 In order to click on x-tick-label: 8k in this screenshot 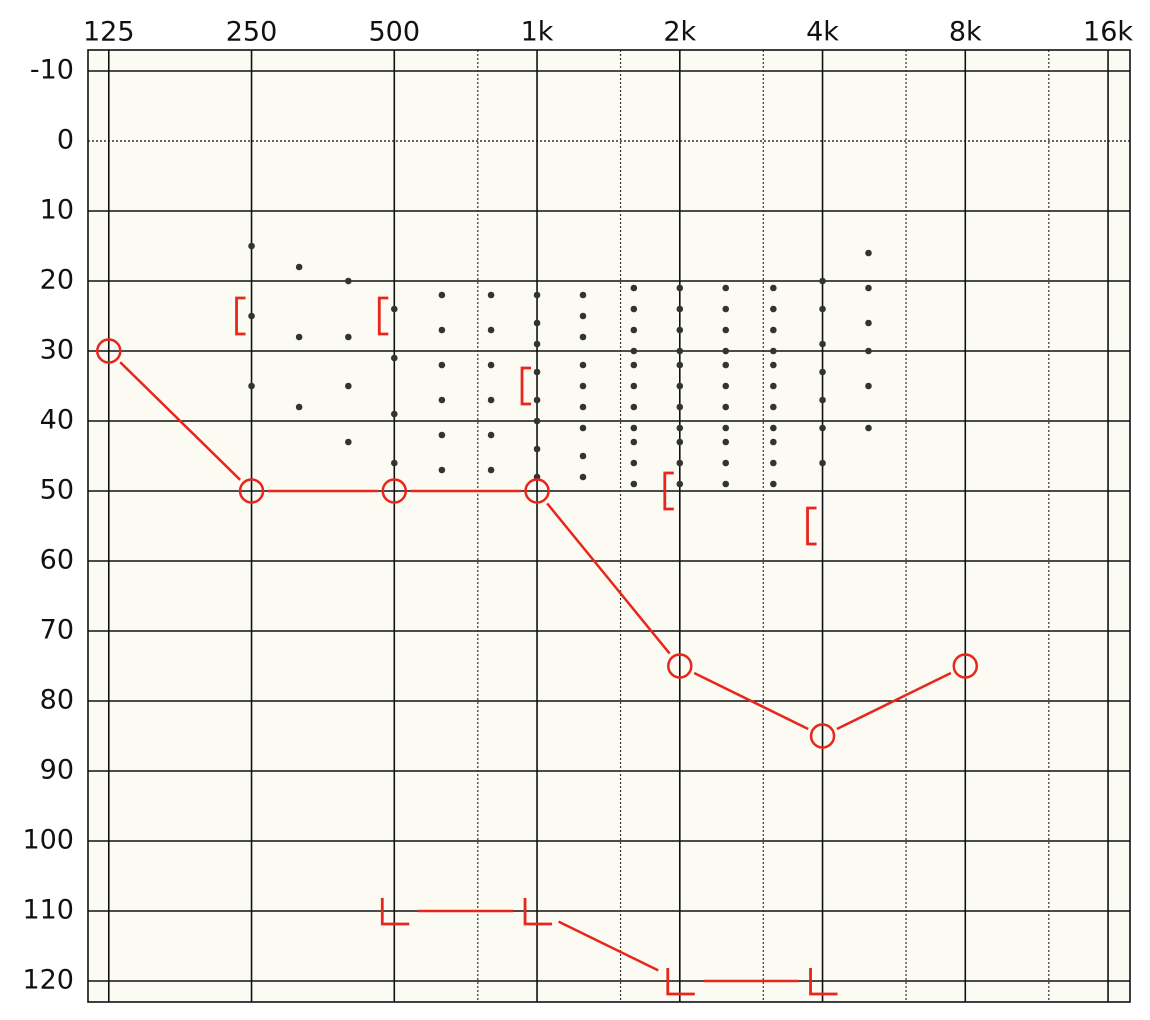, I will do `click(965, 32)`.